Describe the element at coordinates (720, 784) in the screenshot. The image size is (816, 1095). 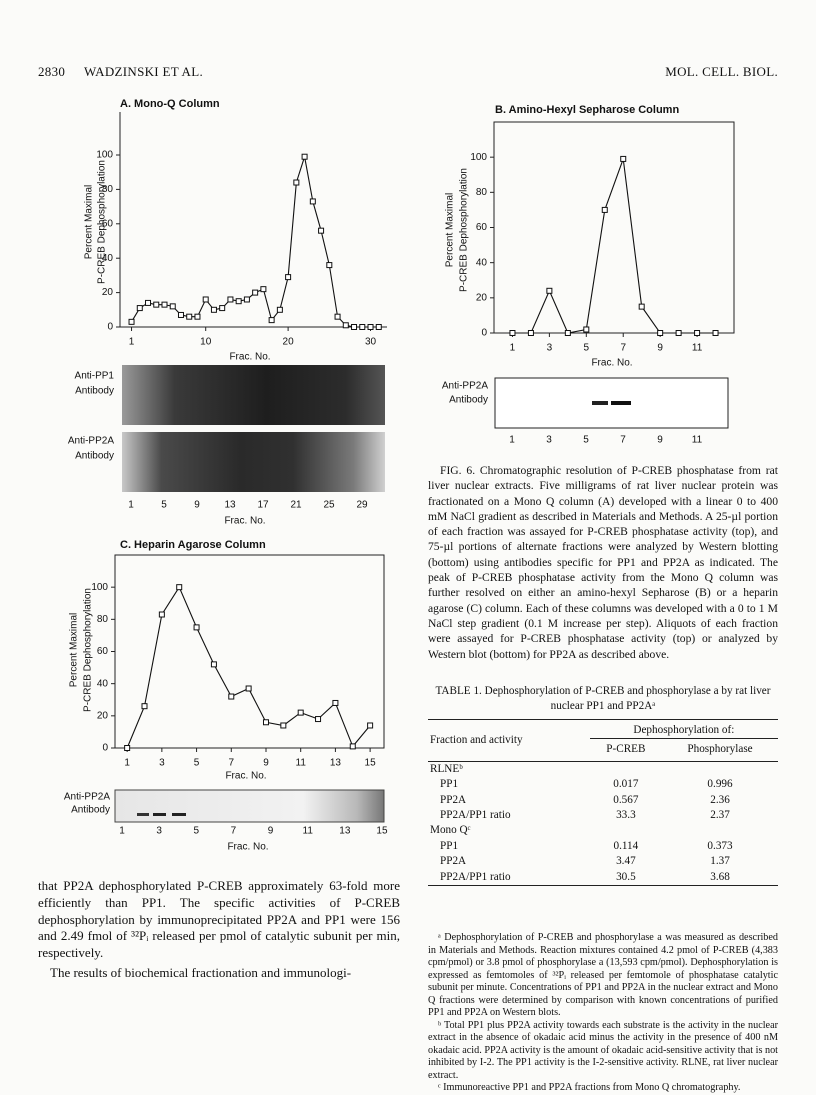
I see `table-cell: 0.996` at that location.